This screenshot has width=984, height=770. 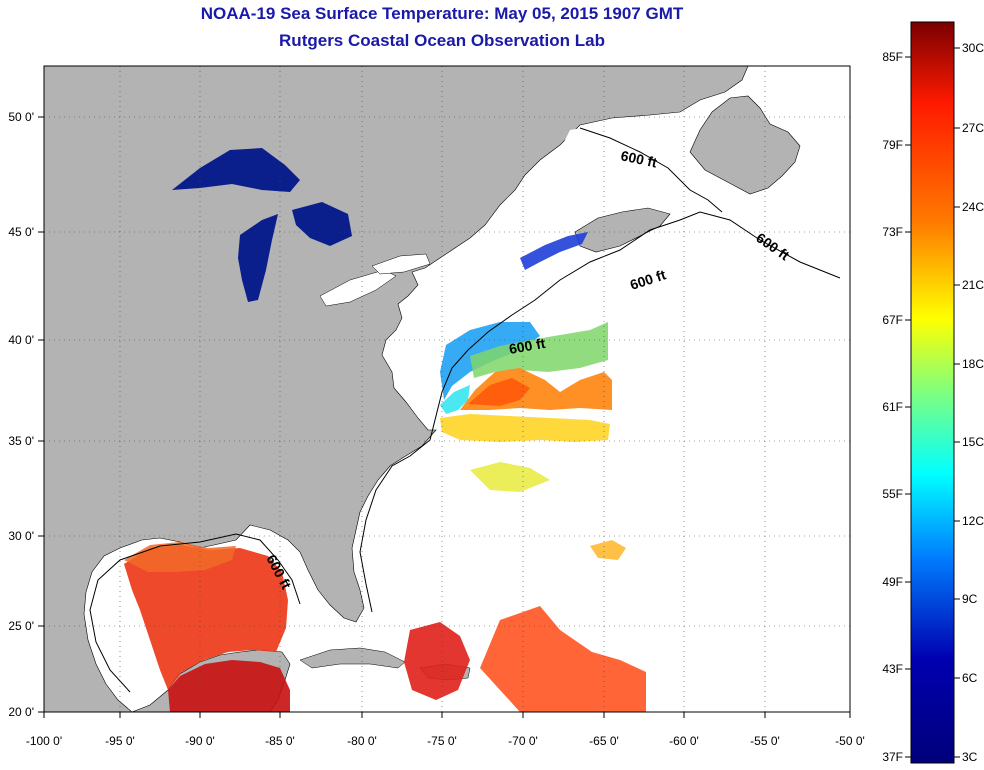 What do you see at coordinates (892, 232) in the screenshot?
I see `colorbar-f-label: 73F` at bounding box center [892, 232].